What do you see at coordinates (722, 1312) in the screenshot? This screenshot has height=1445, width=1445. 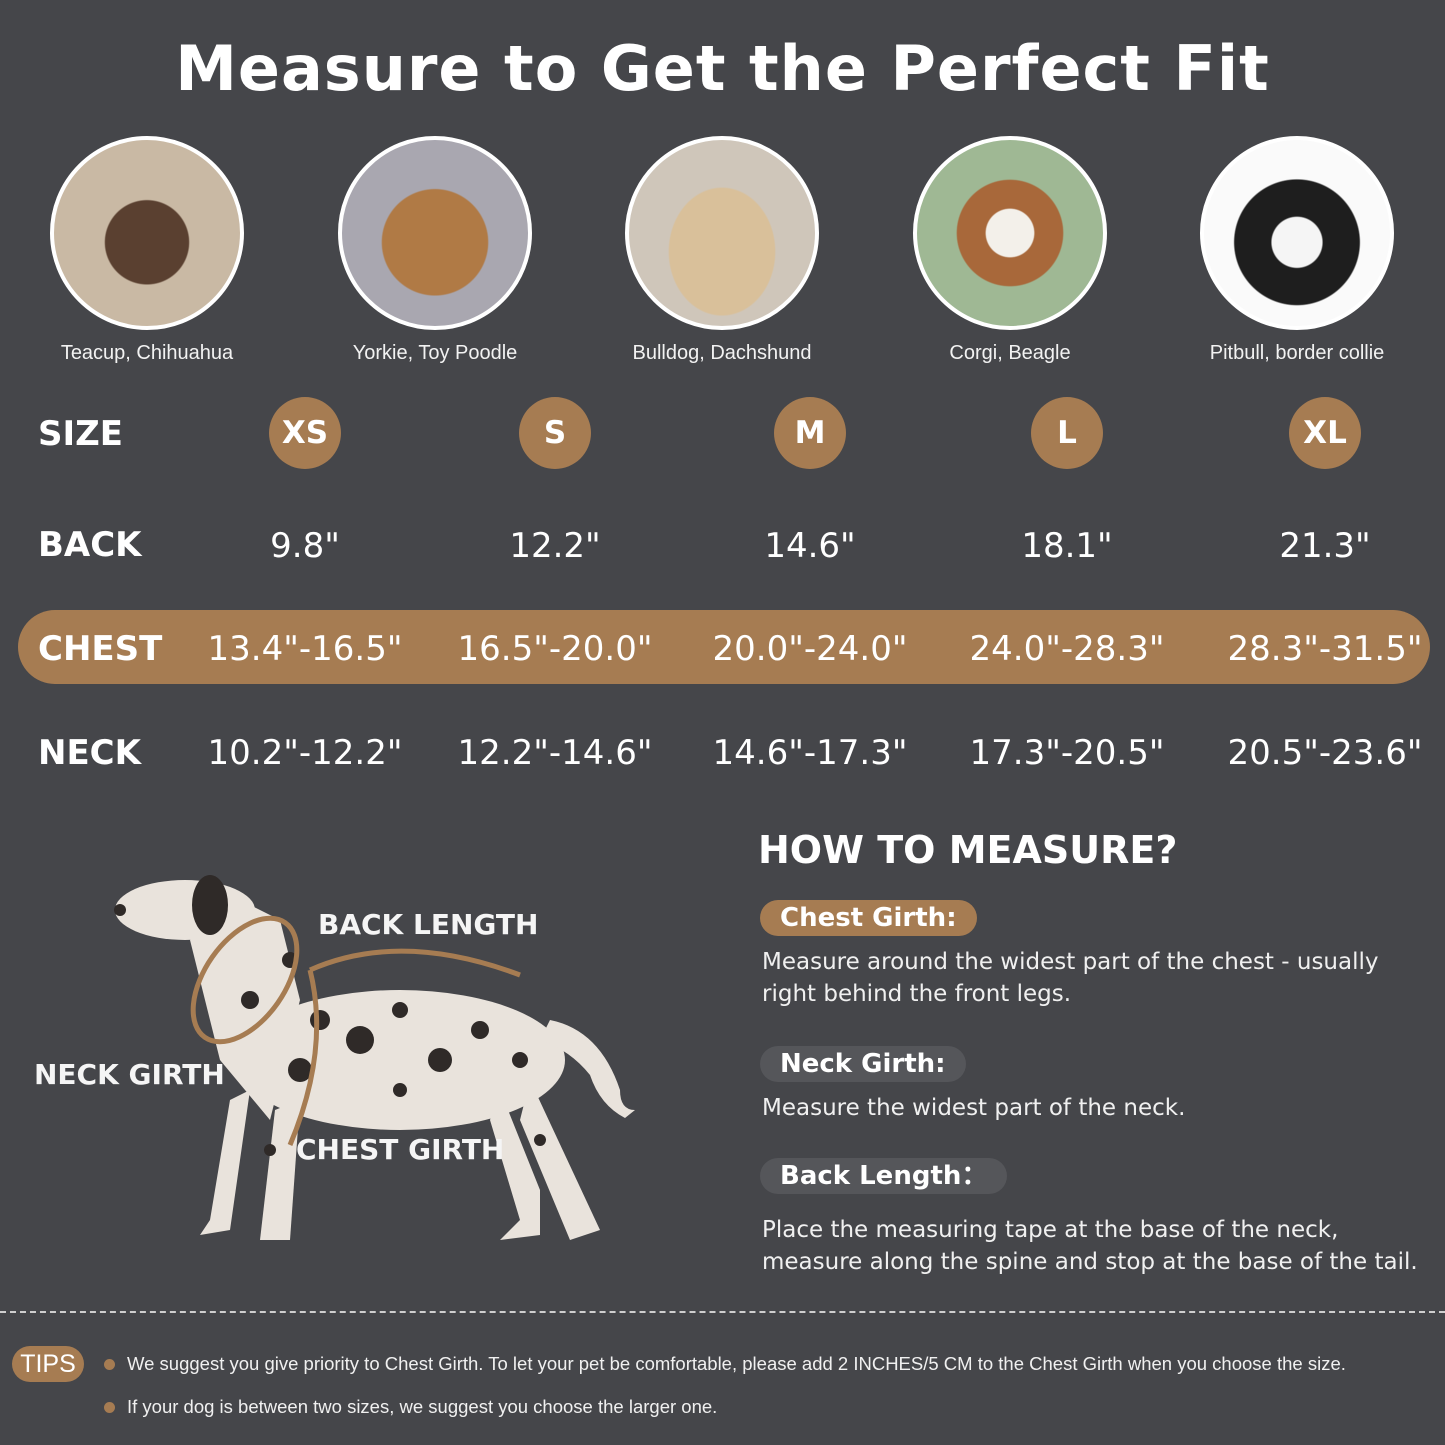 I see `dashed-divider` at bounding box center [722, 1312].